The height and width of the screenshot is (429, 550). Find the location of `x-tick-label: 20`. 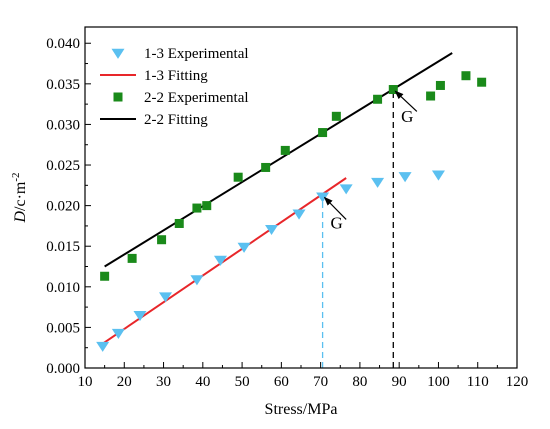

x-tick-label: 20 is located at coordinates (124, 382).